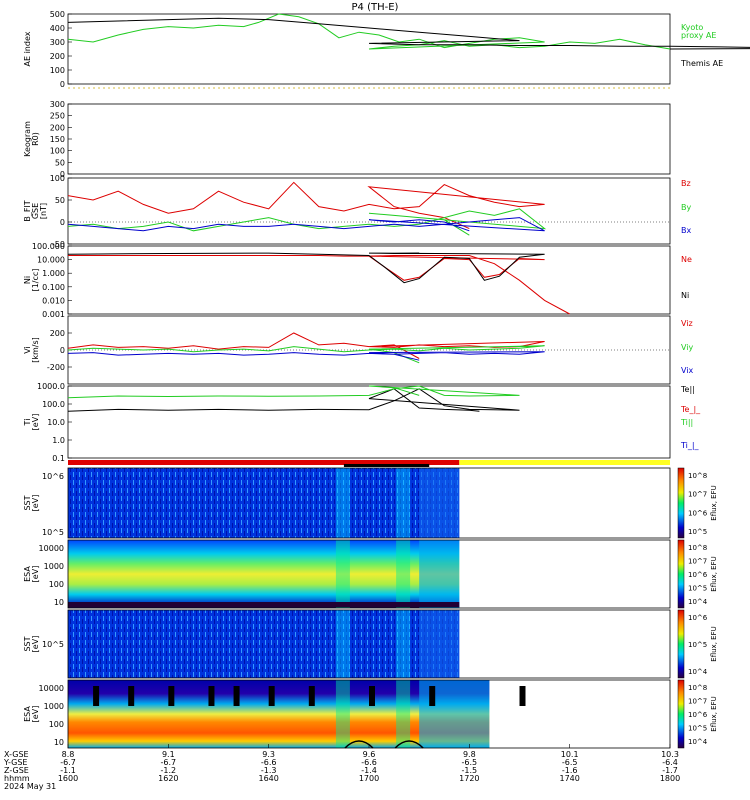 Image resolution: width=750 pixels, height=800 pixels. What do you see at coordinates (369, 139) in the screenshot?
I see `keogram-frame` at bounding box center [369, 139].